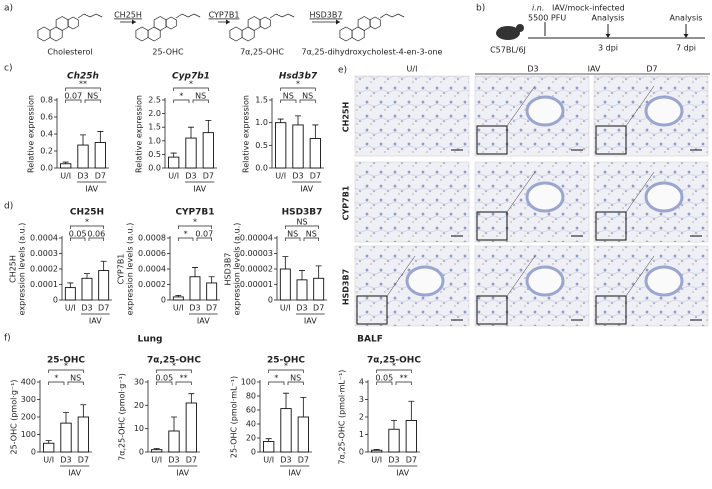 The image size is (712, 489). Describe the element at coordinates (228, 269) in the screenshot. I see `y-axis-label: HSD3B7` at that location.